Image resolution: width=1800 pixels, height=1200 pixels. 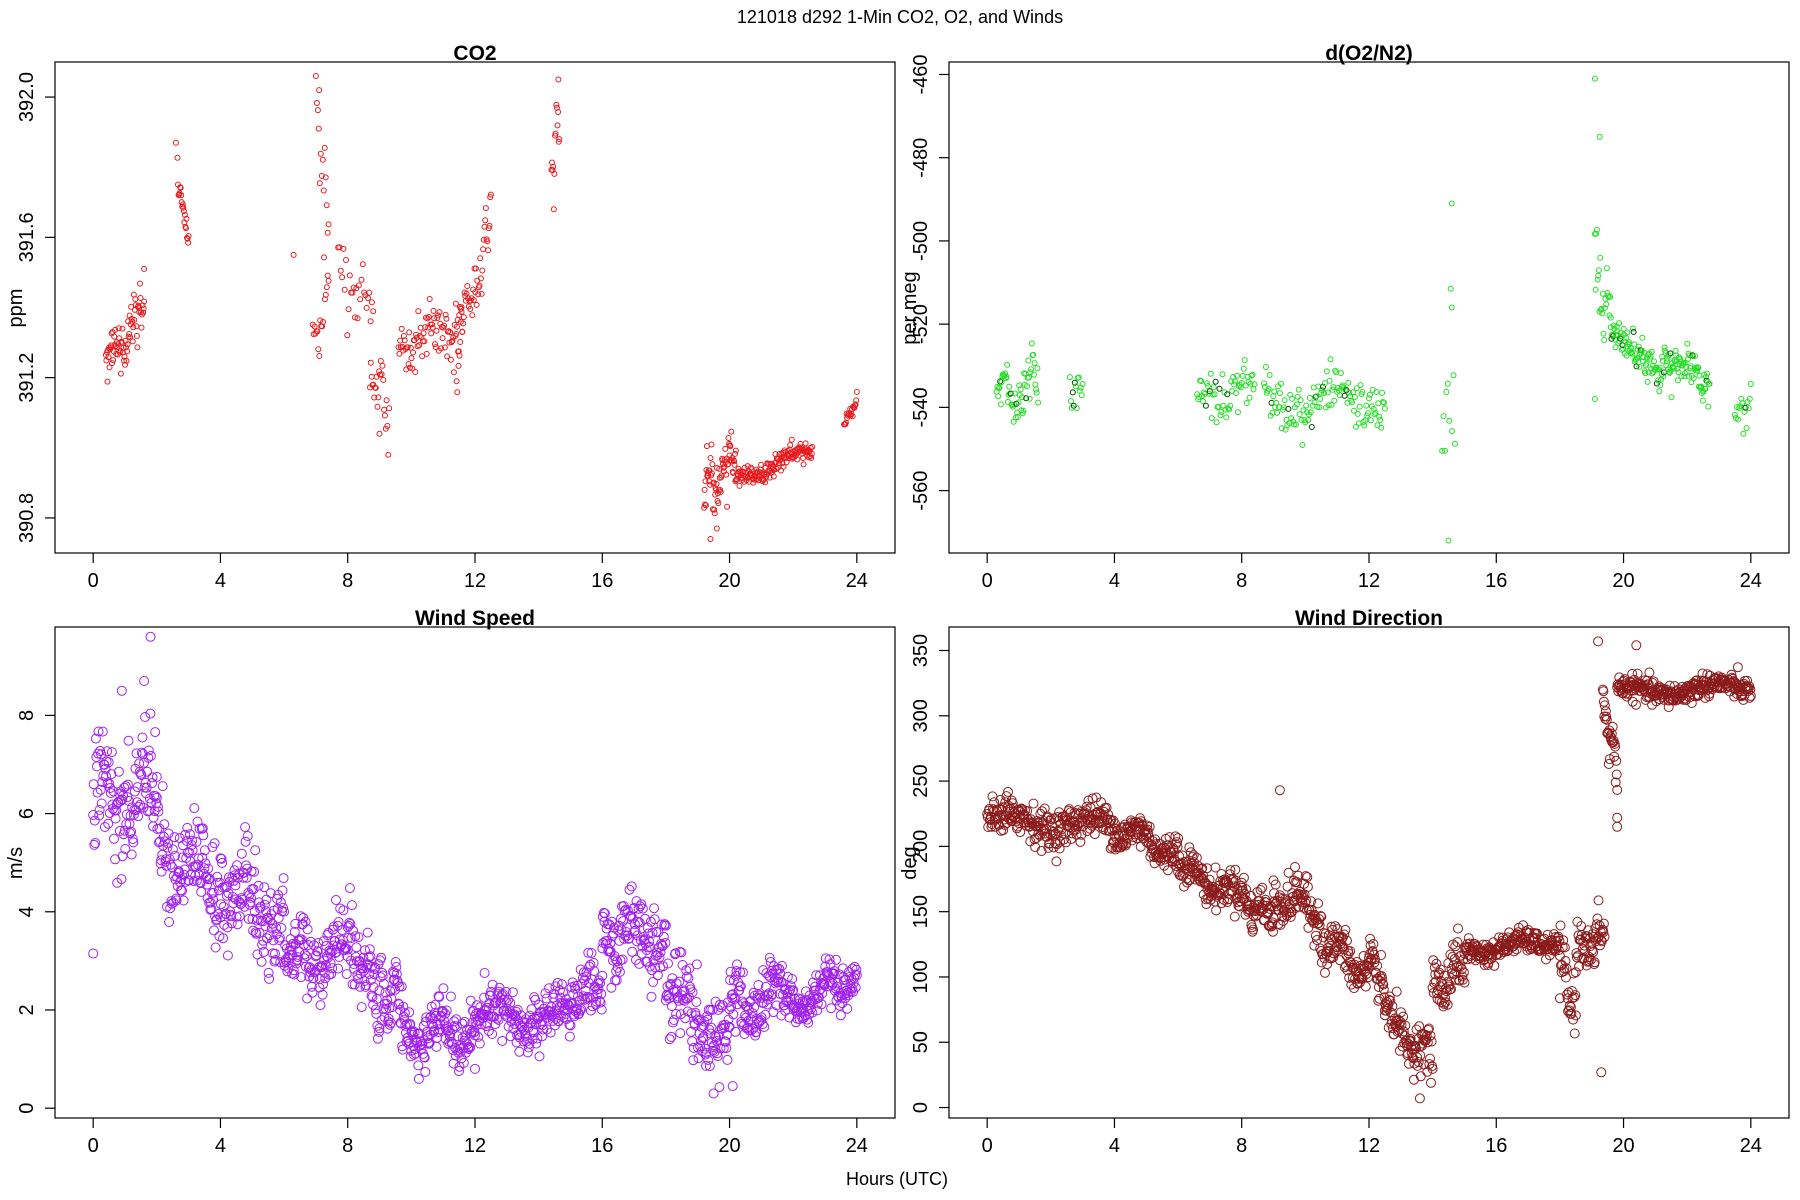 What do you see at coordinates (93, 1146) in the screenshot?
I see `wind-speed-x-tick-label: 0` at bounding box center [93, 1146].